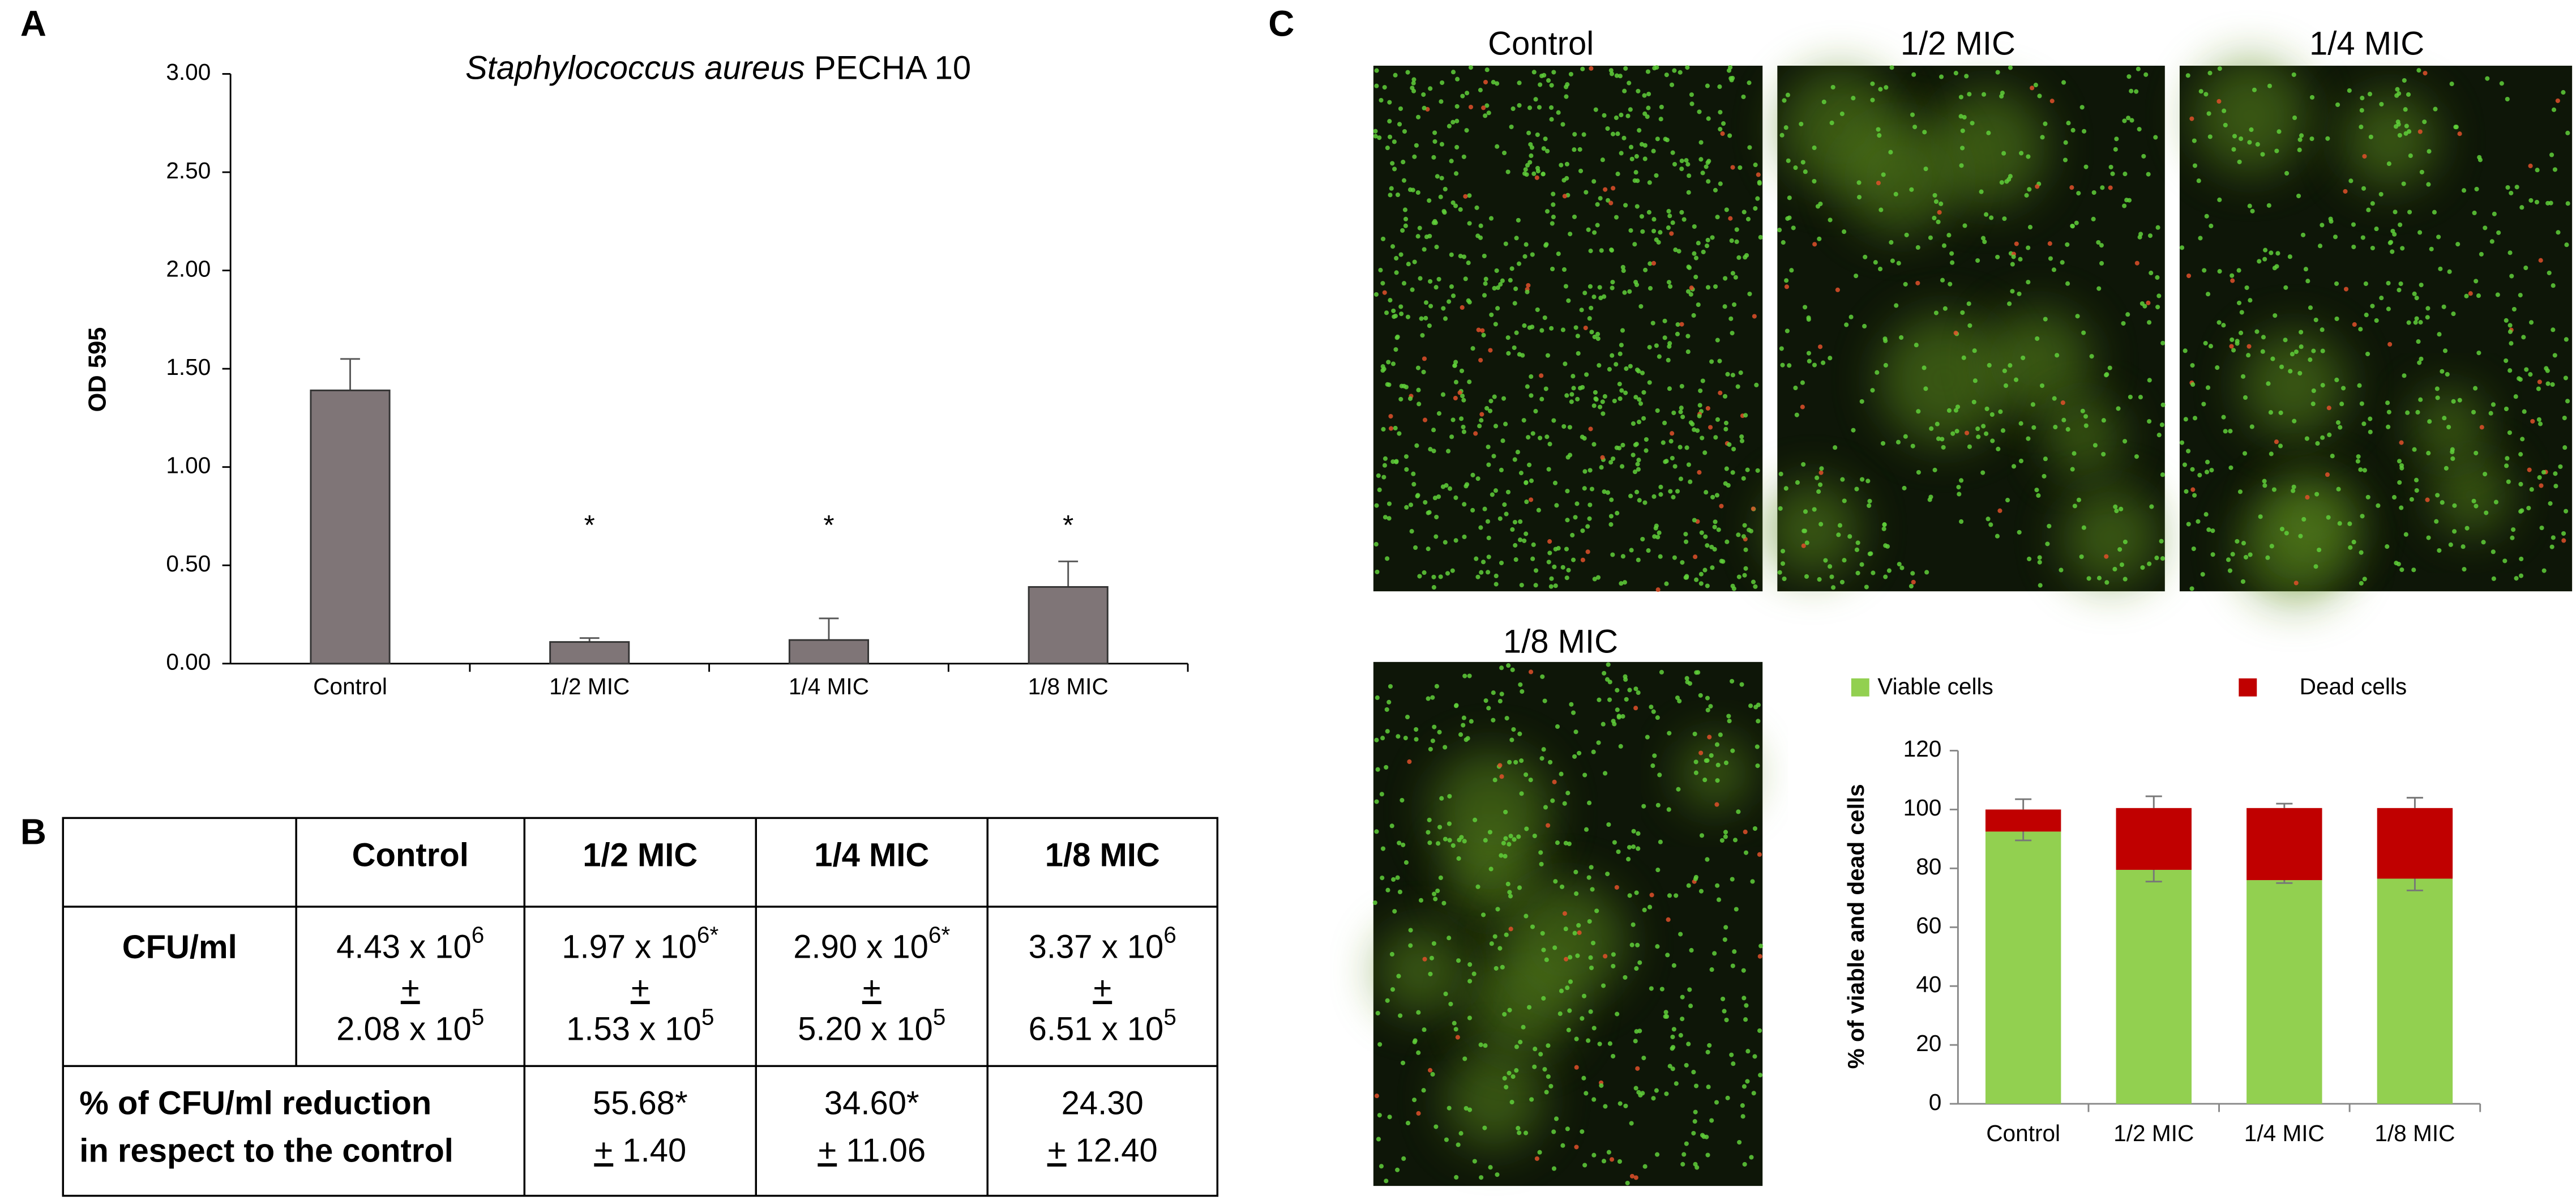 This screenshot has height=1204, width=2576. I want to click on table-header: 1/2 MIC, so click(640, 854).